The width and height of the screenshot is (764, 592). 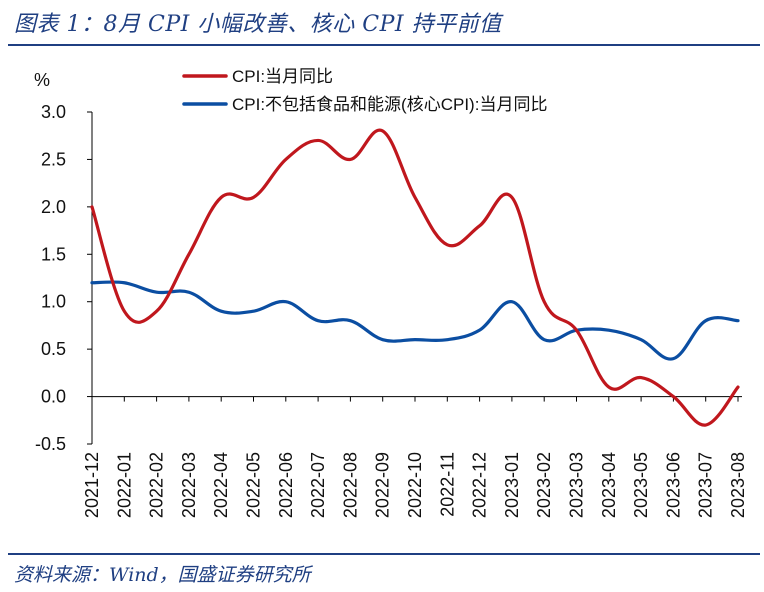 I want to click on x-tick-label: 2023-08, so click(x=738, y=485).